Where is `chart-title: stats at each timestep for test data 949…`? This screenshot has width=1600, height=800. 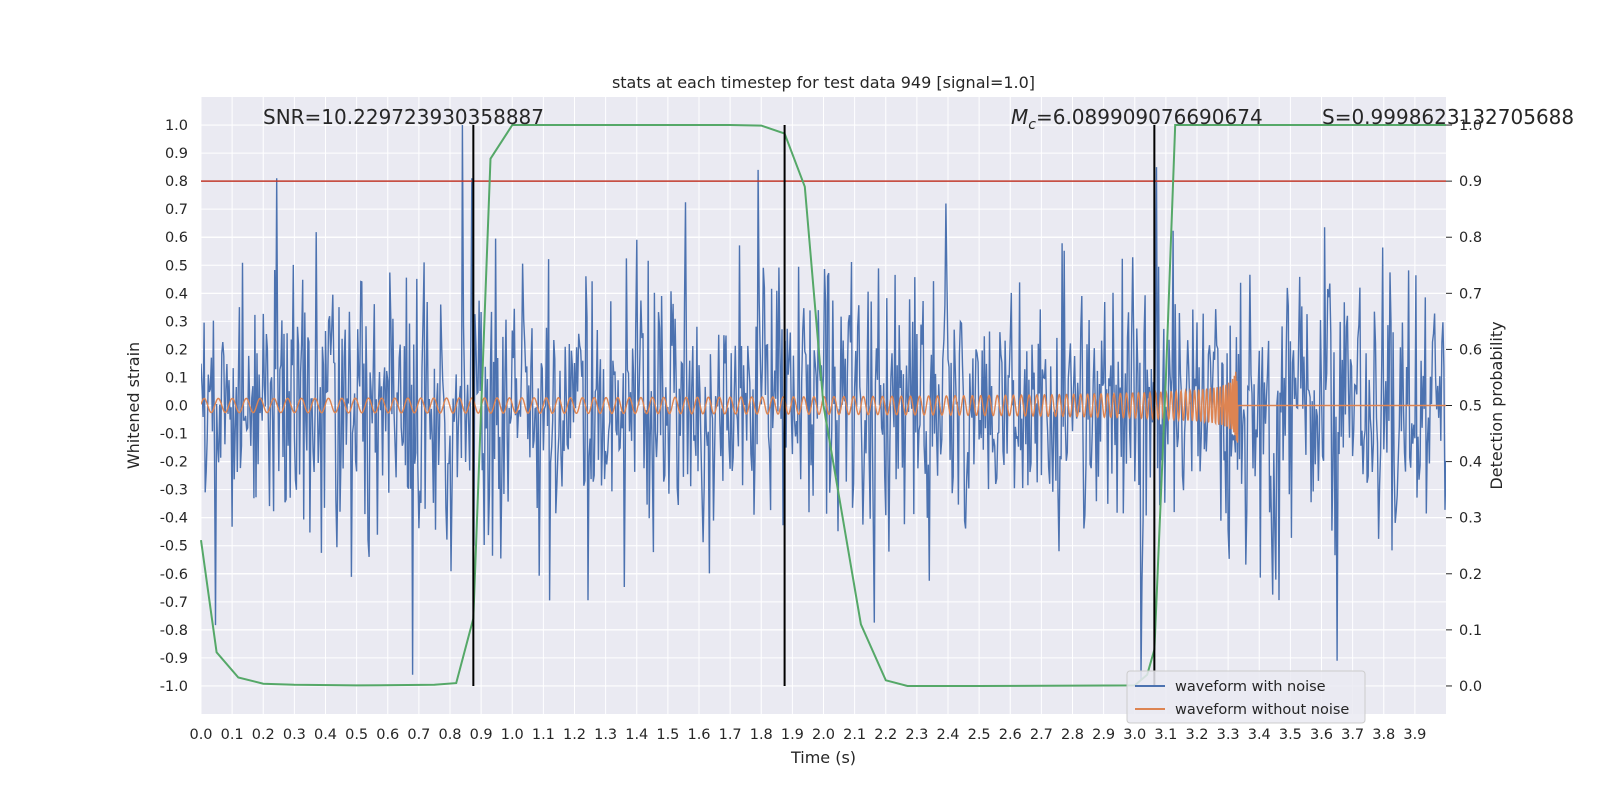 chart-title: stats at each timestep for test data 949… is located at coordinates (823, 82).